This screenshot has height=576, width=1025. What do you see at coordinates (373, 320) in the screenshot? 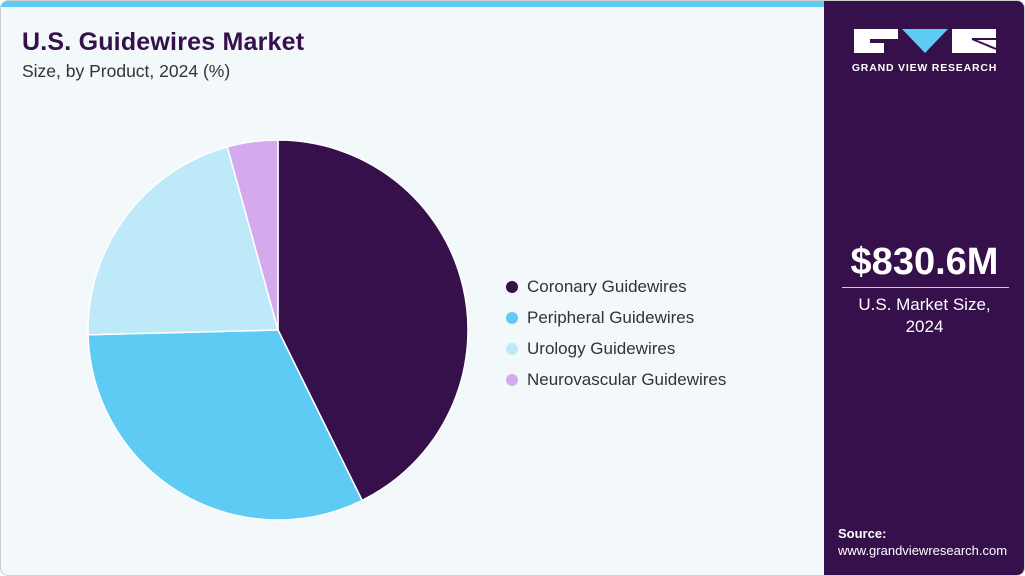
I see `pie-slice-coronary-guidewires` at bounding box center [373, 320].